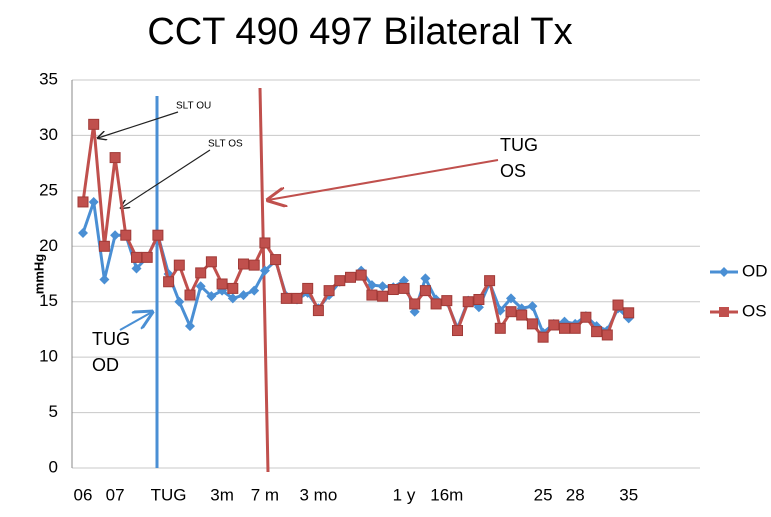  What do you see at coordinates (222, 494) in the screenshot?
I see `x-tick-label: 3m` at bounding box center [222, 494].